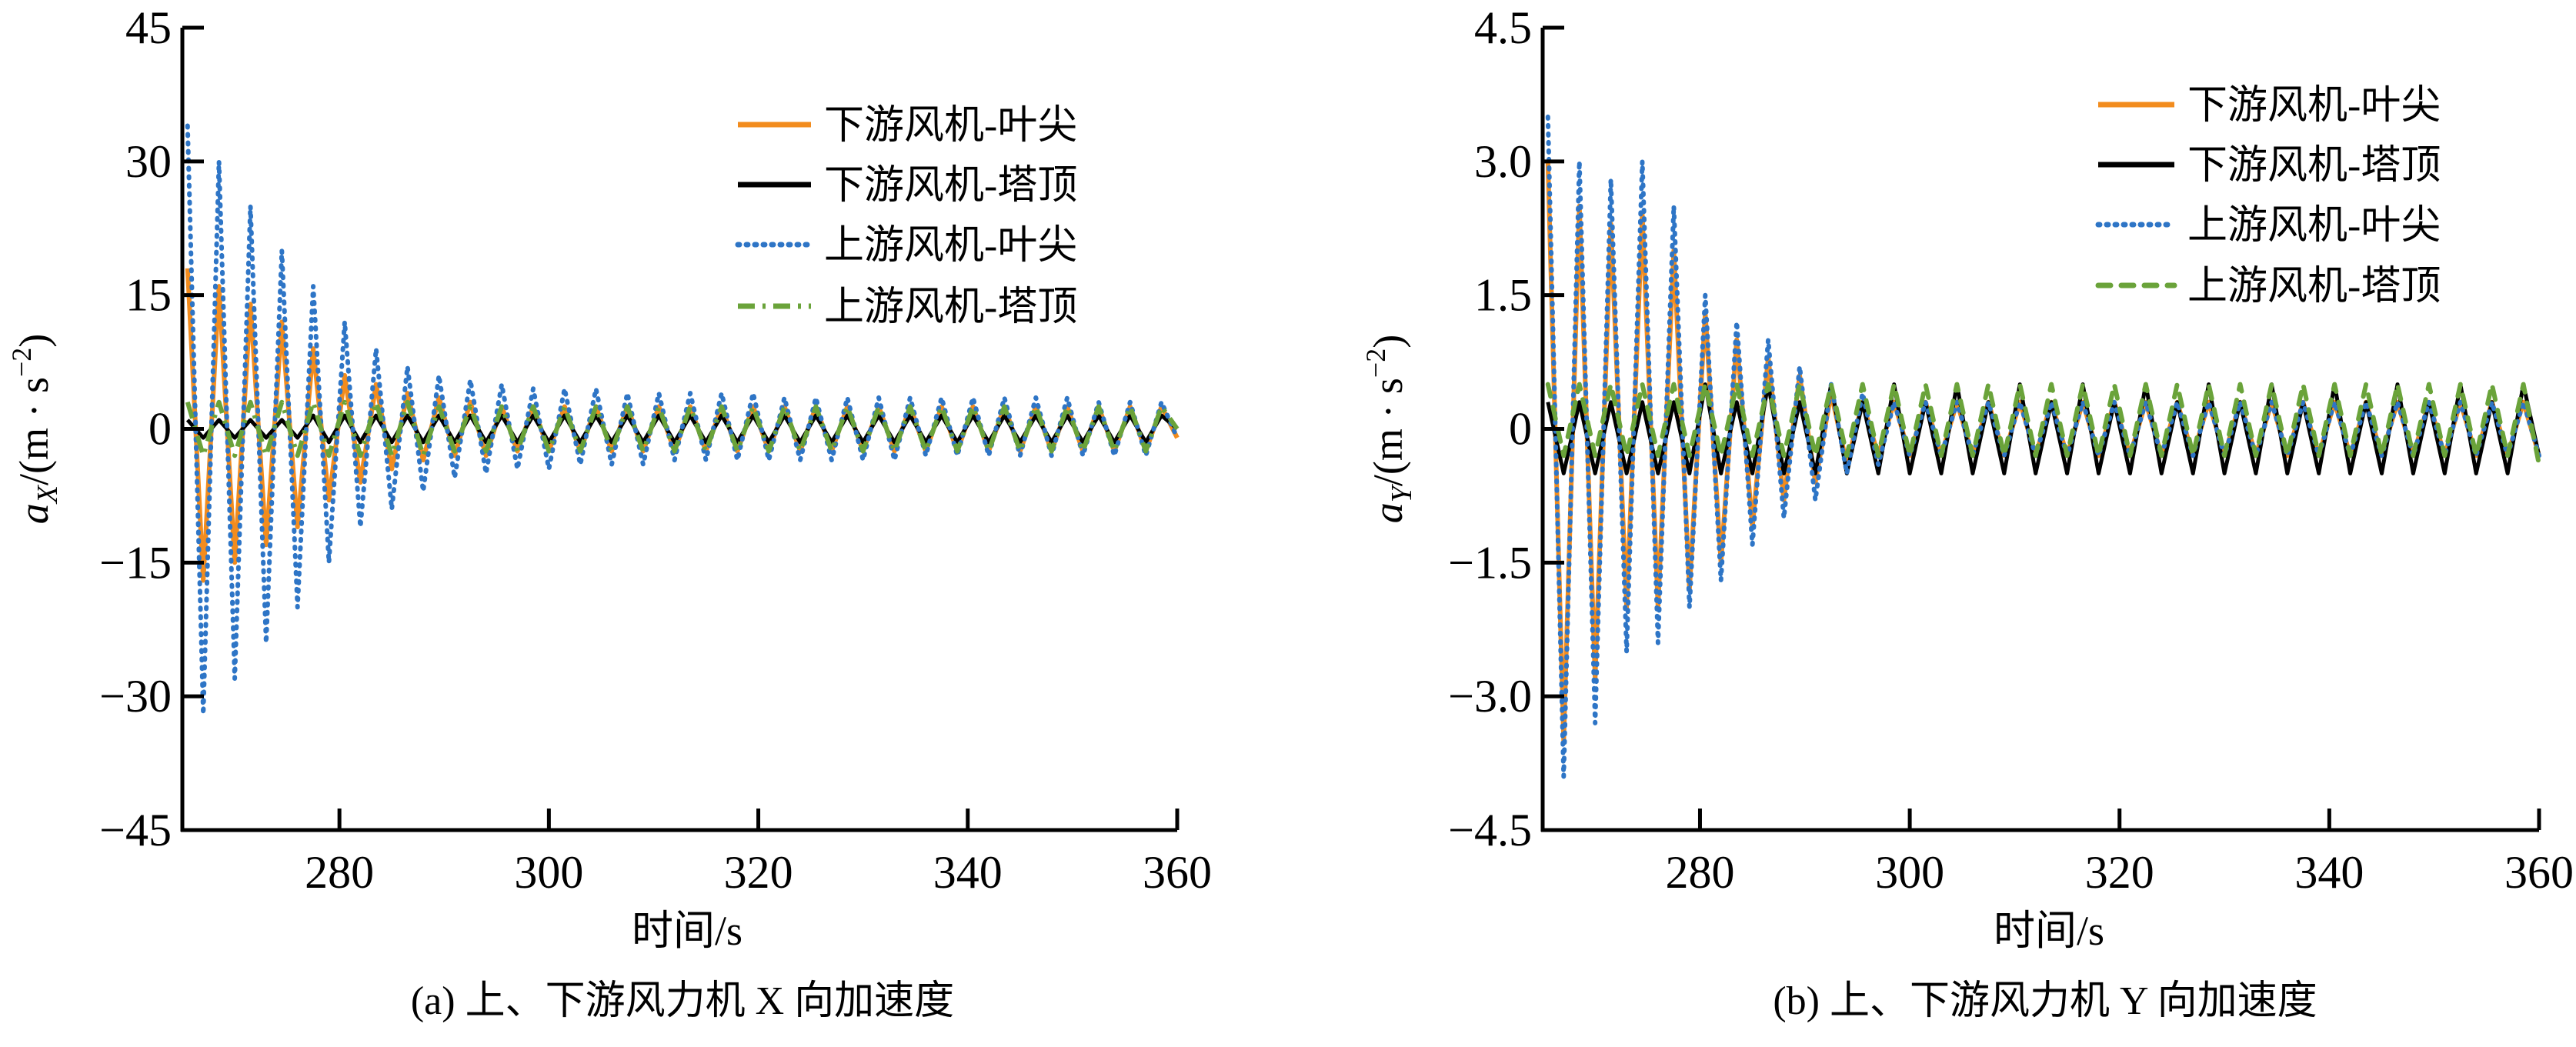 The height and width of the screenshot is (1047, 2576). I want to click on y-tick-label: −1.5, so click(1490, 562).